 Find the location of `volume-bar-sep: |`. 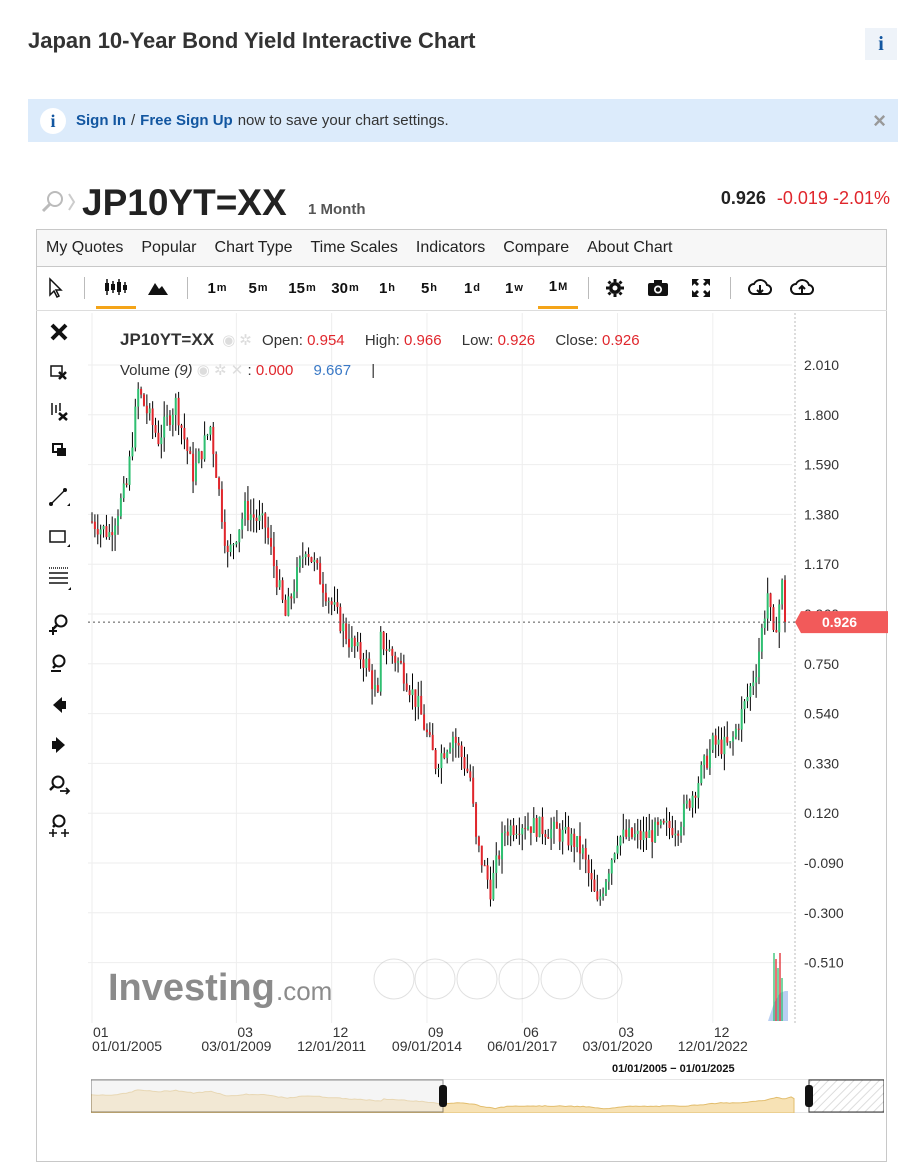

volume-bar-sep: | is located at coordinates (373, 370).